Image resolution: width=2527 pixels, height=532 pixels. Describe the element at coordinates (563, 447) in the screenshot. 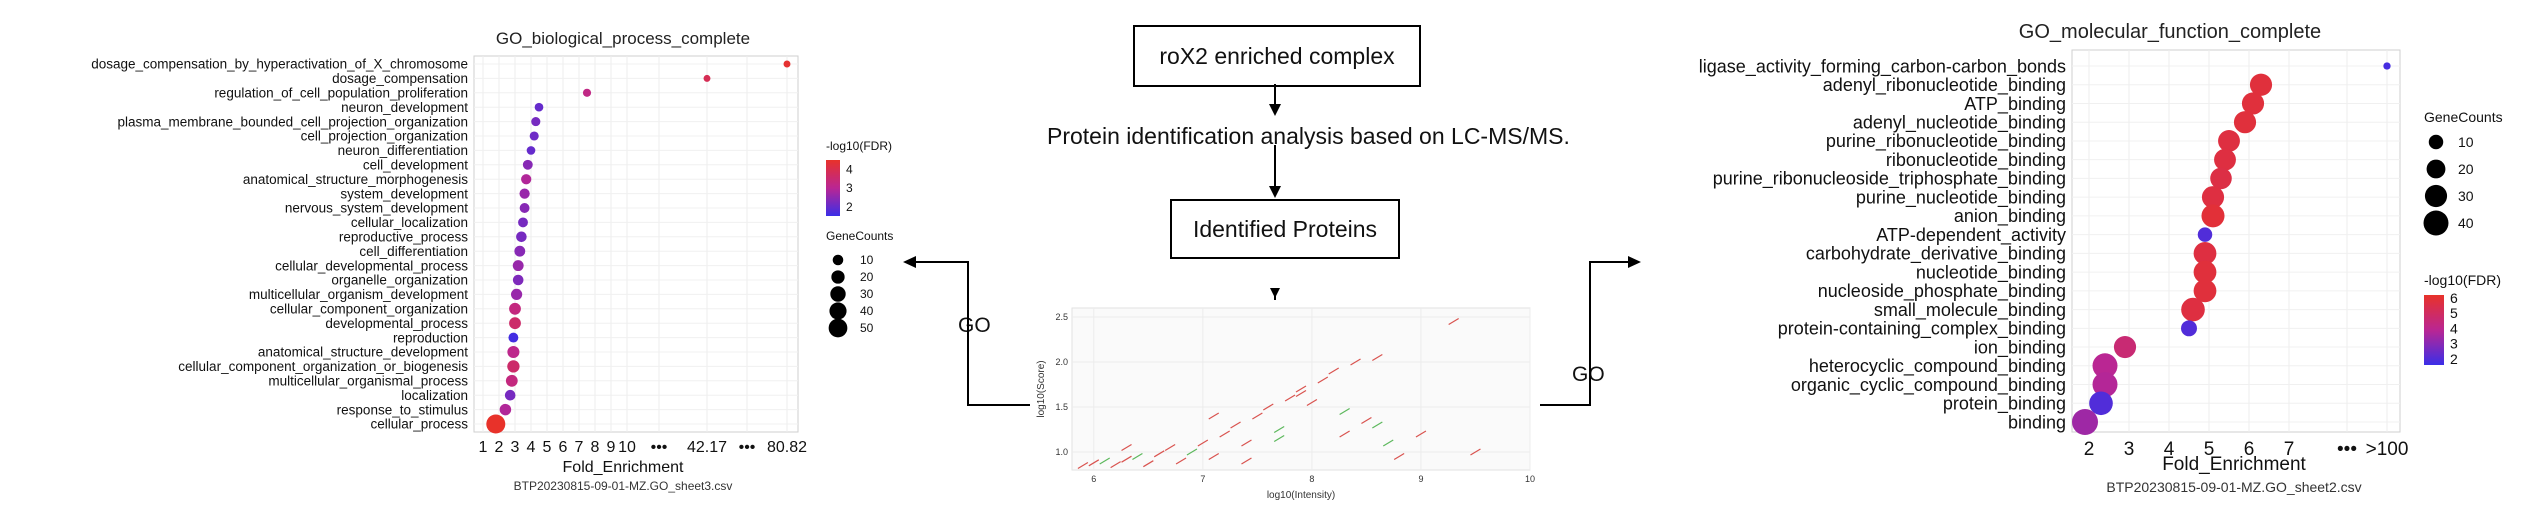

I see `bp-x-tick: 6` at that location.